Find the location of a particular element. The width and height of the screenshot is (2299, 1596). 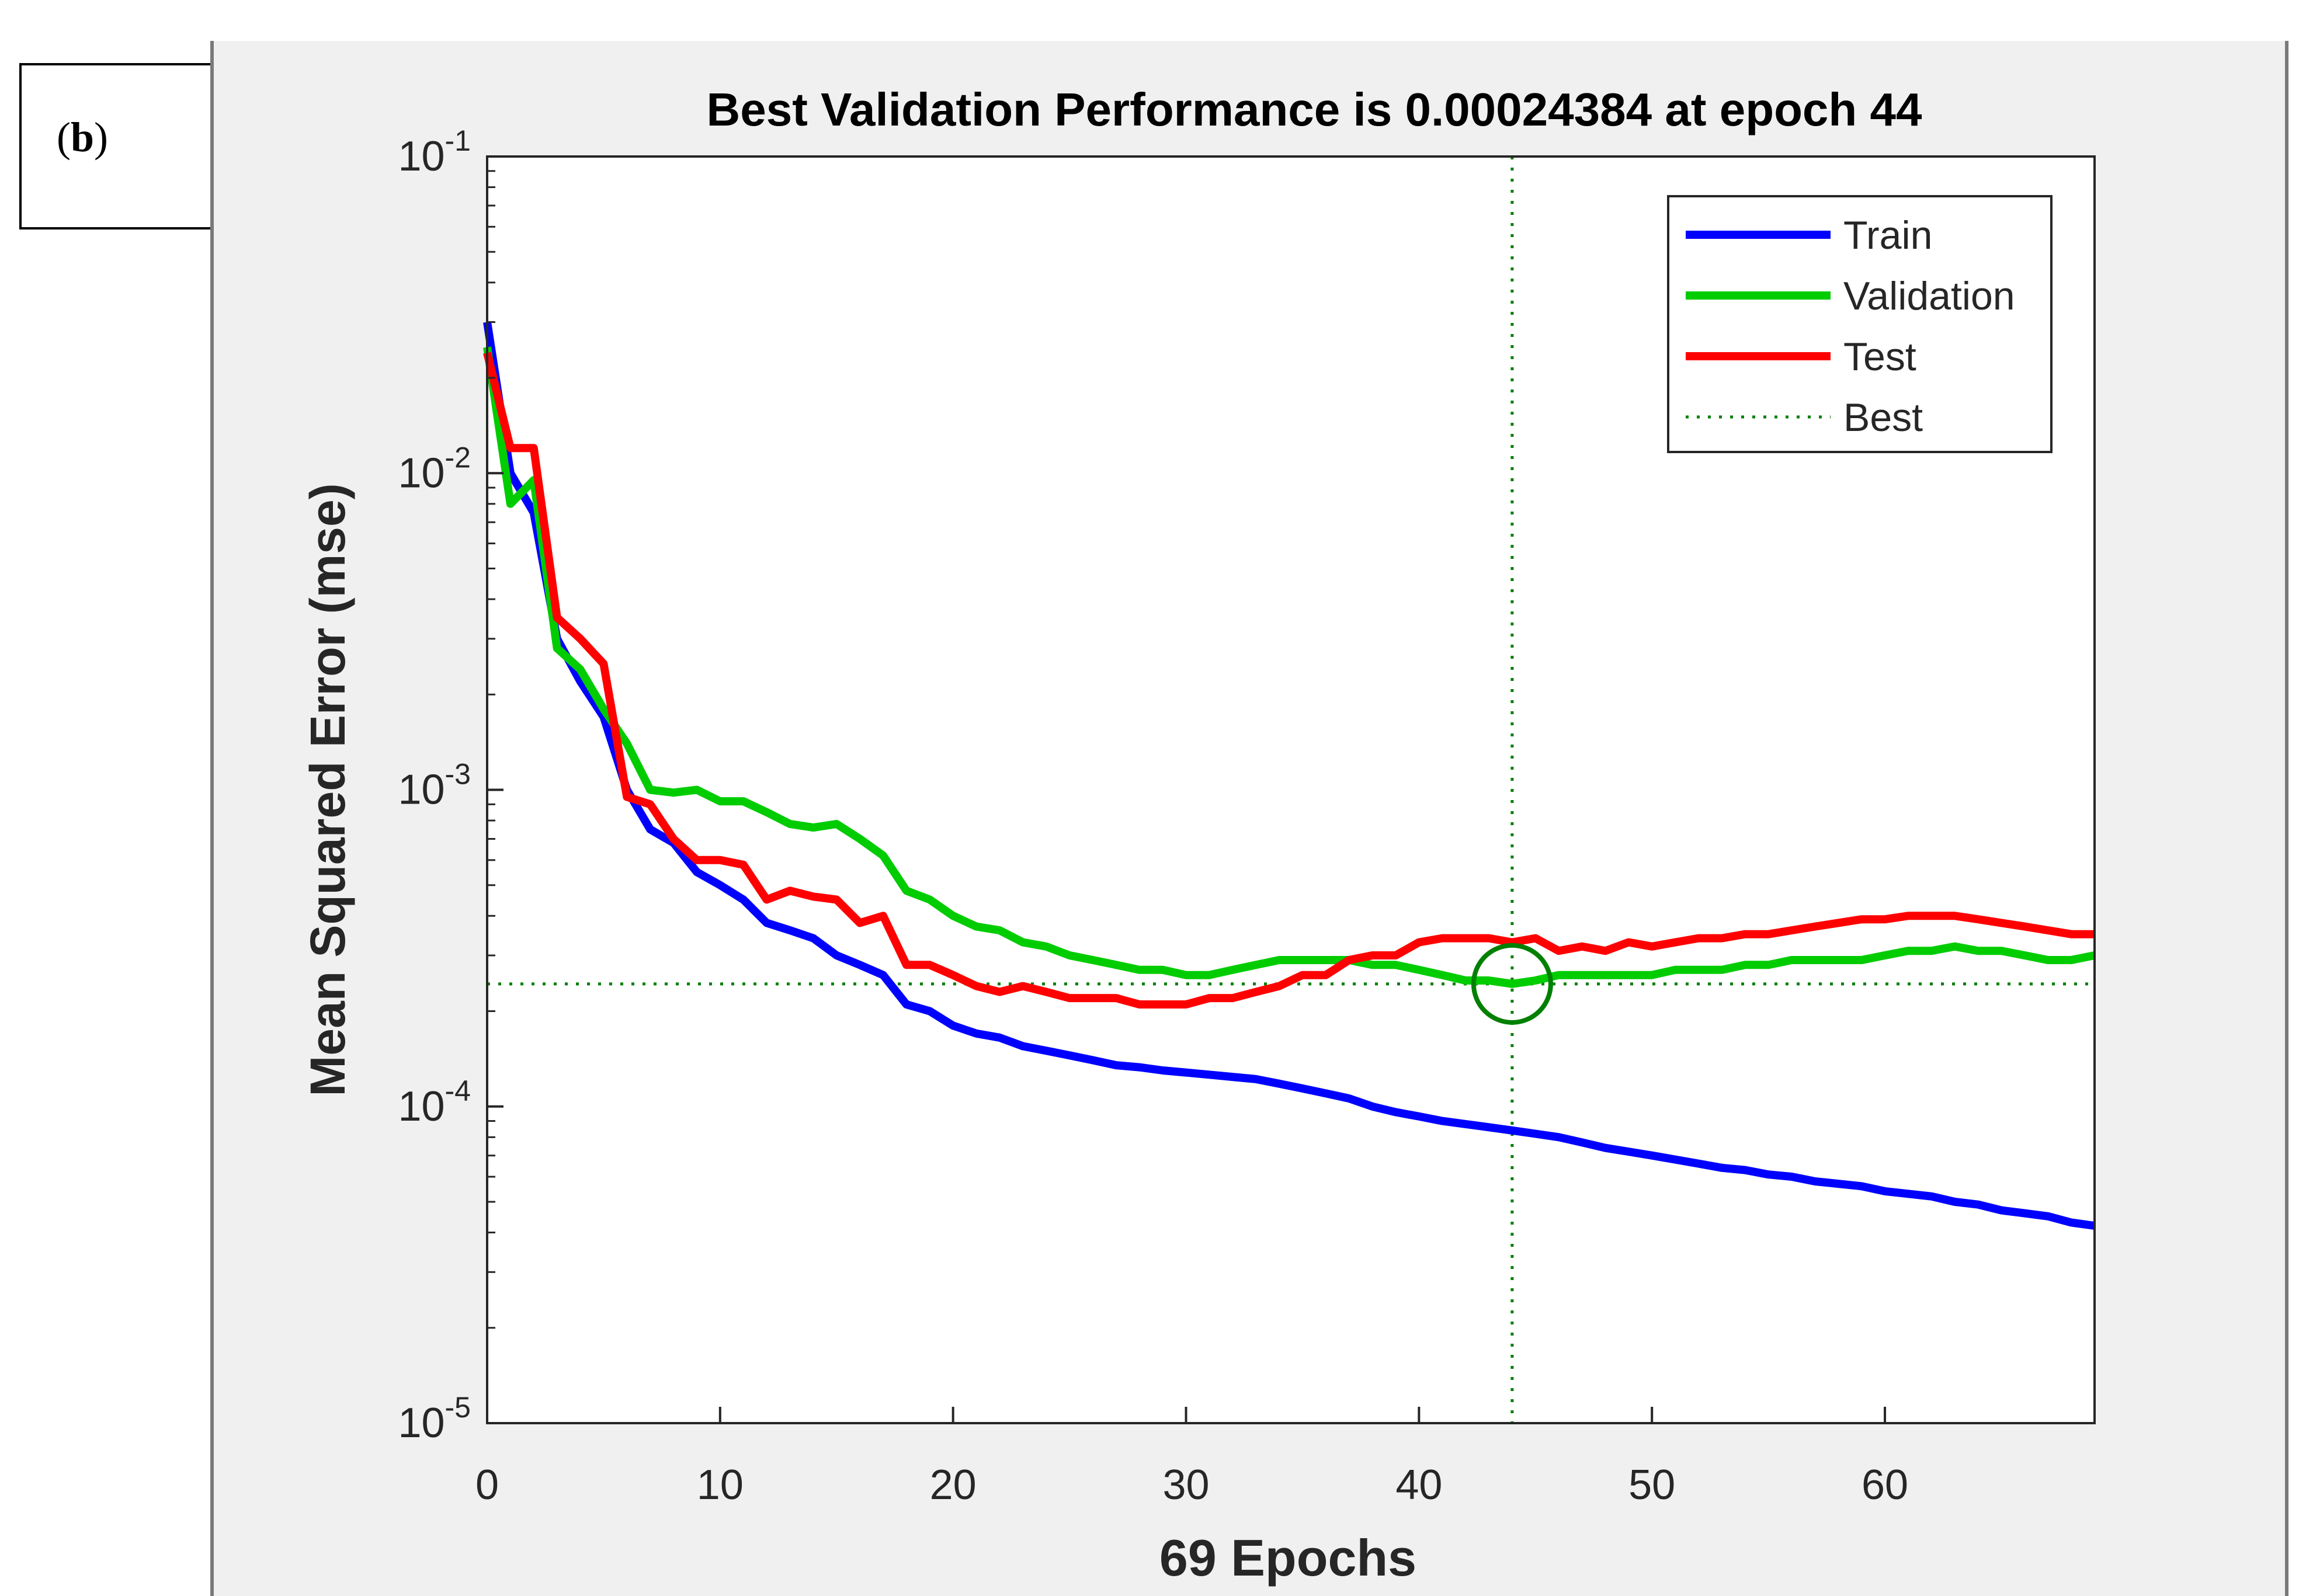

panel-label: (b) is located at coordinates (119, 146).